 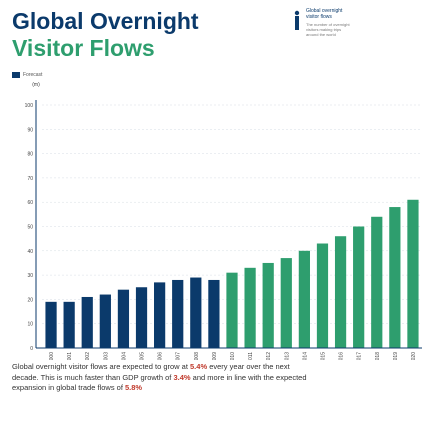 What do you see at coordinates (319, 17) in the screenshot?
I see `key-line-2: visitor flows` at bounding box center [319, 17].